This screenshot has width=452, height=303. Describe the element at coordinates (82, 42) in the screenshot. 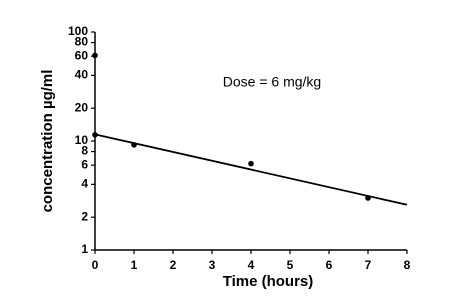

I see `y-tick-label: 80` at that location.